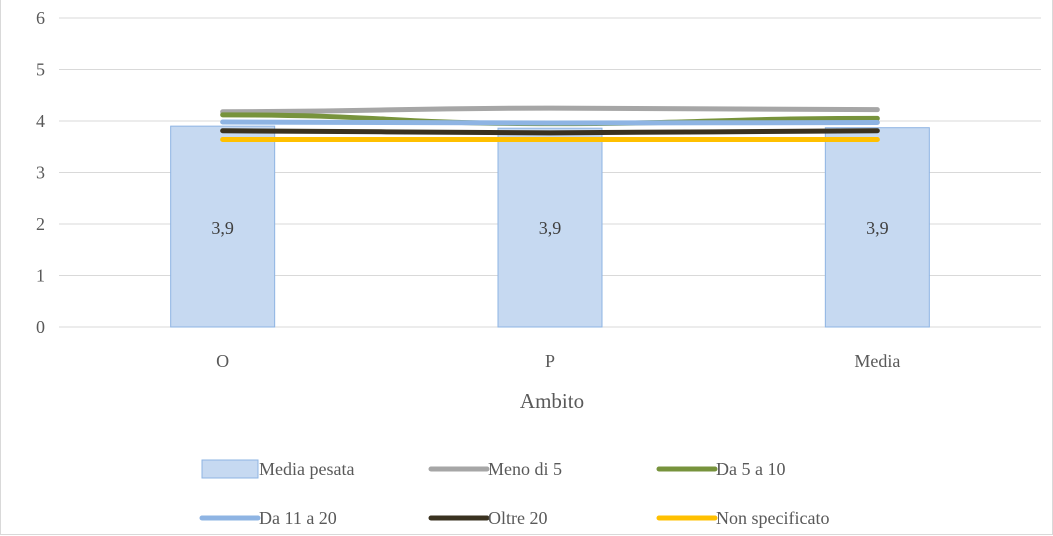 The image size is (1053, 536). I want to click on x-tick-label: P, so click(550, 361).